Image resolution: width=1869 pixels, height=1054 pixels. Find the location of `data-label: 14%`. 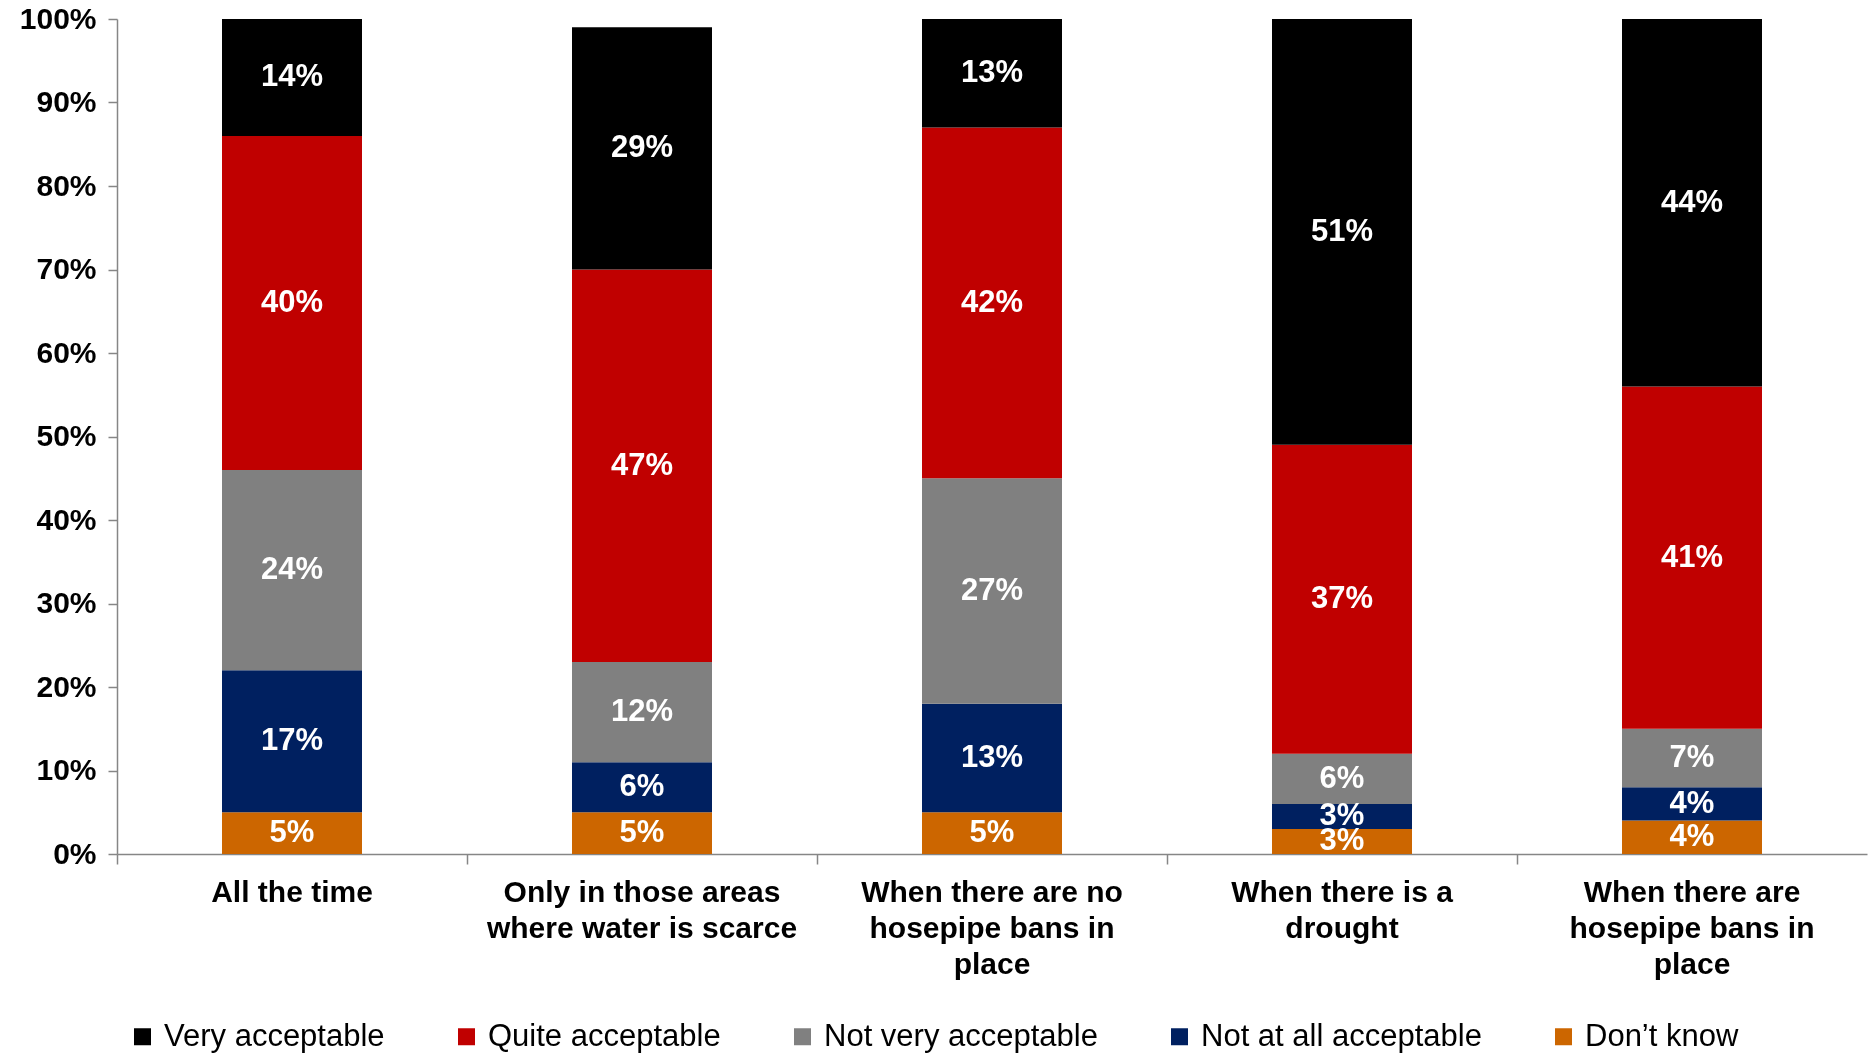

data-label: 14% is located at coordinates (292, 76).